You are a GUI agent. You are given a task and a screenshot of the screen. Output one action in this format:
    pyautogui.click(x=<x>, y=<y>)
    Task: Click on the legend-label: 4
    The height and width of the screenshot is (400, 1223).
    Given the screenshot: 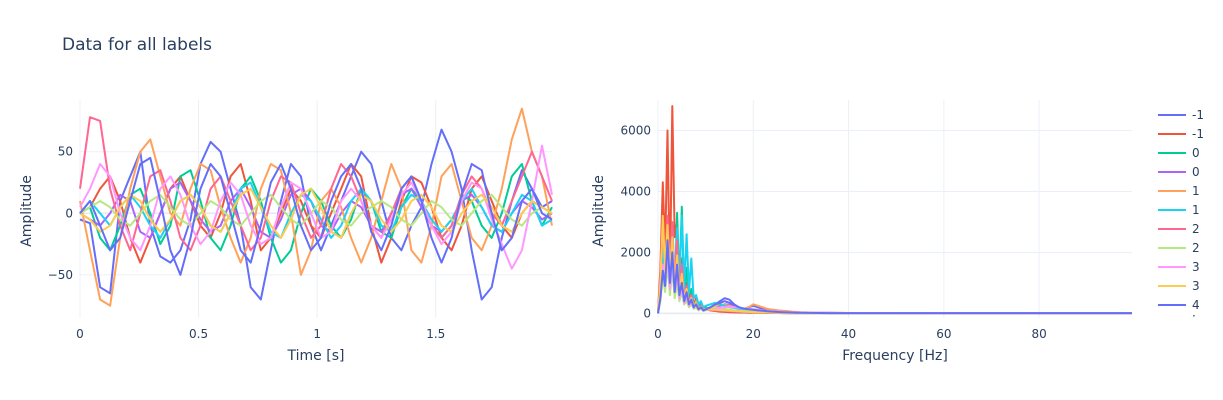 What is the action you would take?
    pyautogui.click(x=1196, y=305)
    